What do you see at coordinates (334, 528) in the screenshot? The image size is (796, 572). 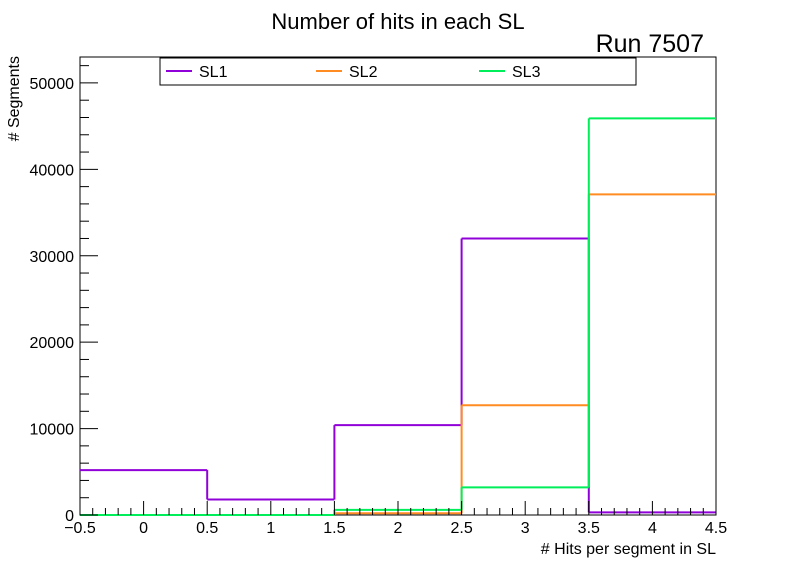 I see `x-tick-label: 1.5` at bounding box center [334, 528].